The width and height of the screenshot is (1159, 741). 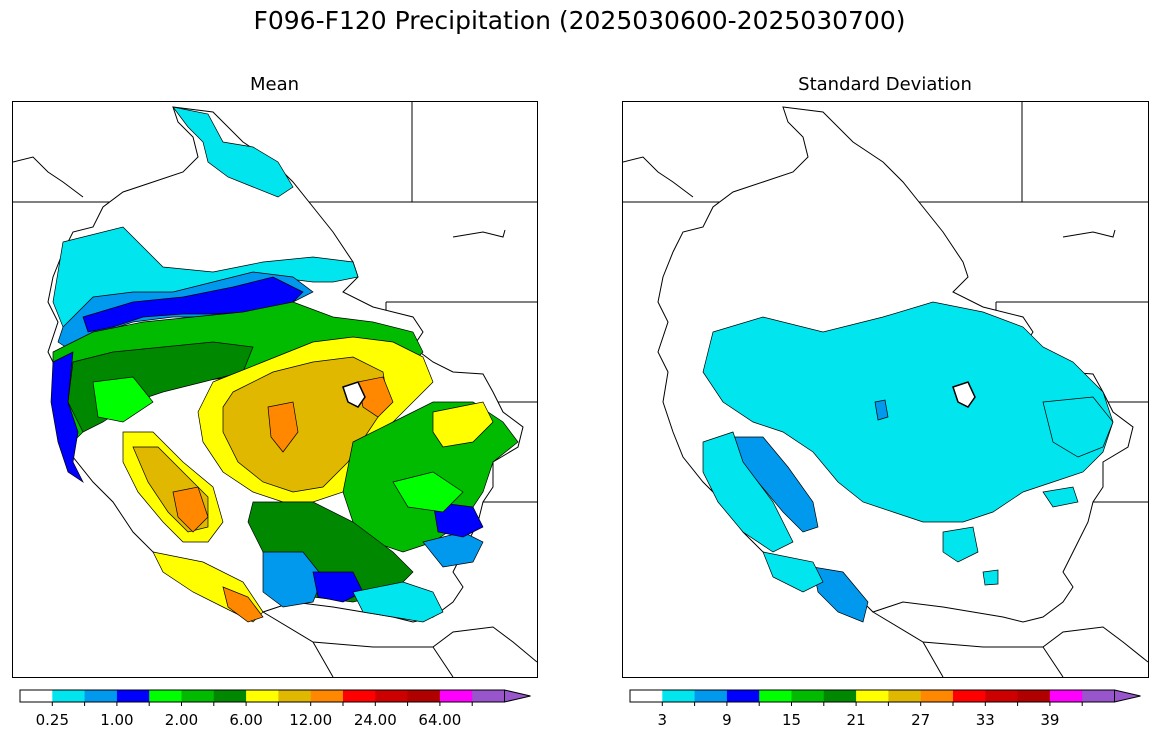 I want to click on mean-colorbar, so click(x=275, y=697).